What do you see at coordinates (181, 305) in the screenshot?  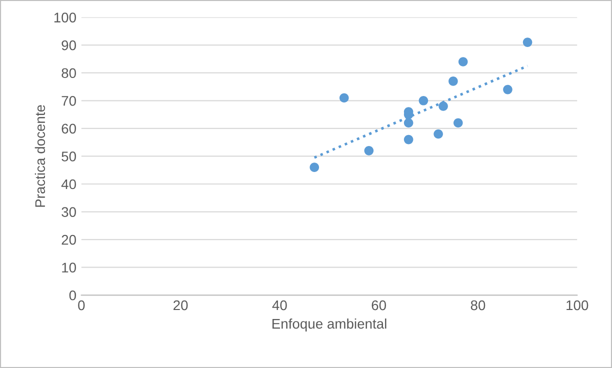 I see `x-tick-label: 20` at bounding box center [181, 305].